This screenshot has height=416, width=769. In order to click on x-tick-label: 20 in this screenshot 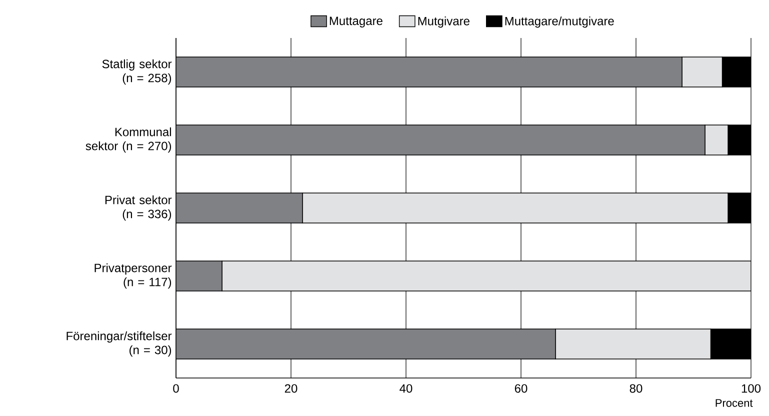, I will do `click(291, 388)`.